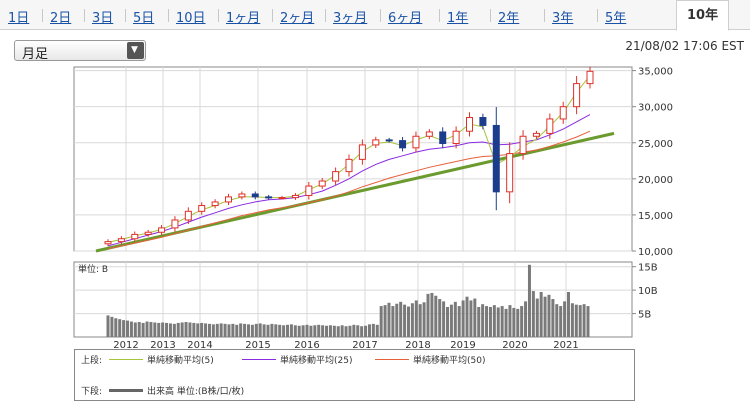 The image size is (750, 406). Describe the element at coordinates (19, 18) in the screenshot. I see `tab-1: 1日` at that location.